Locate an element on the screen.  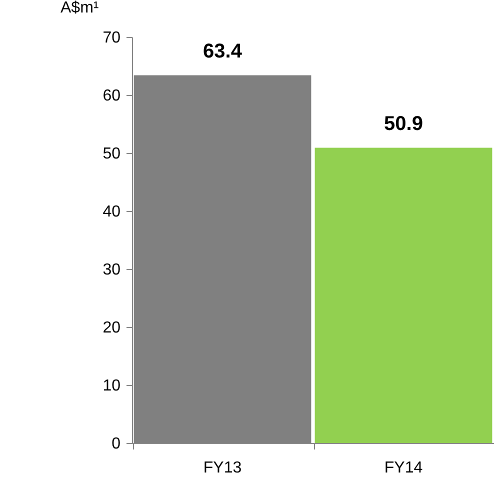
y-axis-title: A$m¹ is located at coordinates (79, 8).